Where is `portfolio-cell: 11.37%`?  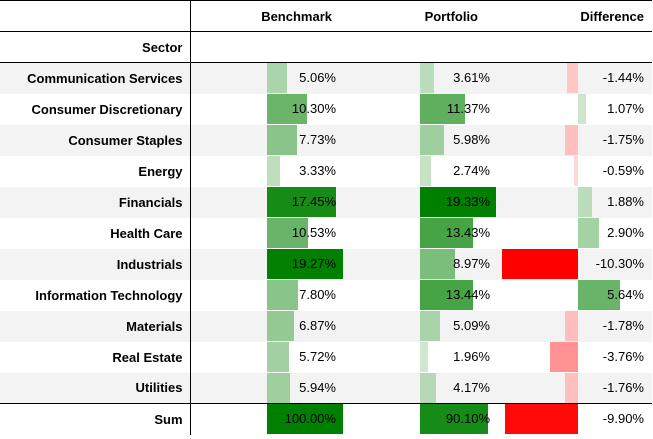
portfolio-cell: 11.37% is located at coordinates (421, 109).